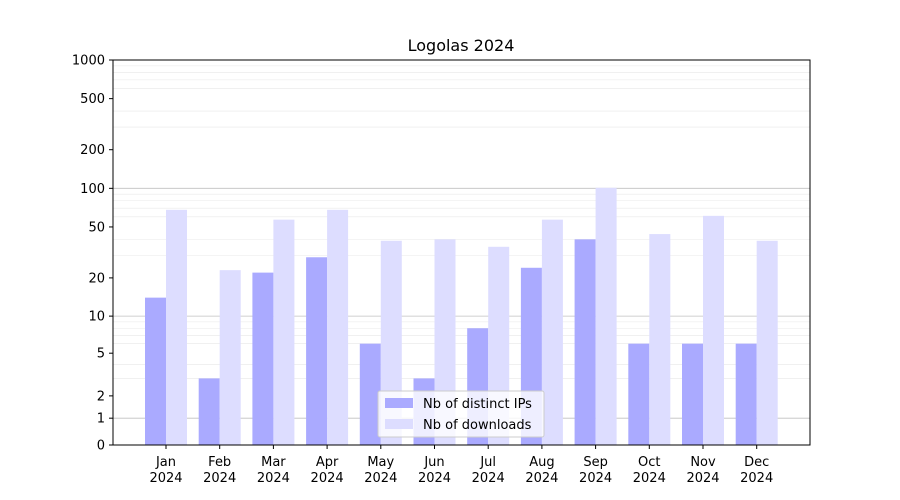 The image size is (900, 500). What do you see at coordinates (96, 227) in the screenshot?
I see `y-tick-label: 50` at bounding box center [96, 227].